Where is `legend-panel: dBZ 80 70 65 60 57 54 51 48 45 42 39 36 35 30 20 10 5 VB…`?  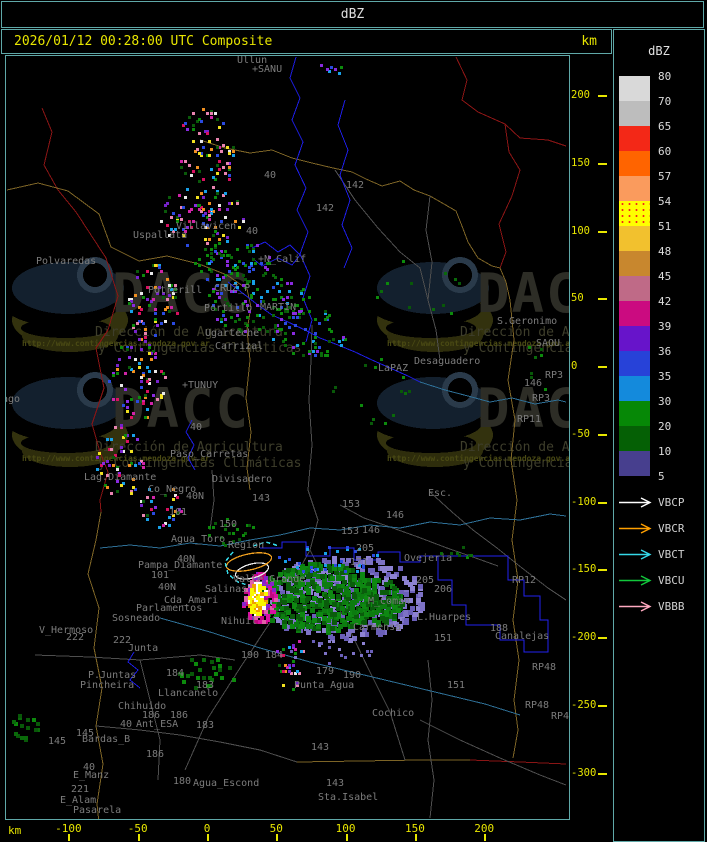 legend-panel: dBZ 80 70 65 60 57 54 51 48 45 42 39 36 35 30 20 10 5 VB… is located at coordinates (659, 435).